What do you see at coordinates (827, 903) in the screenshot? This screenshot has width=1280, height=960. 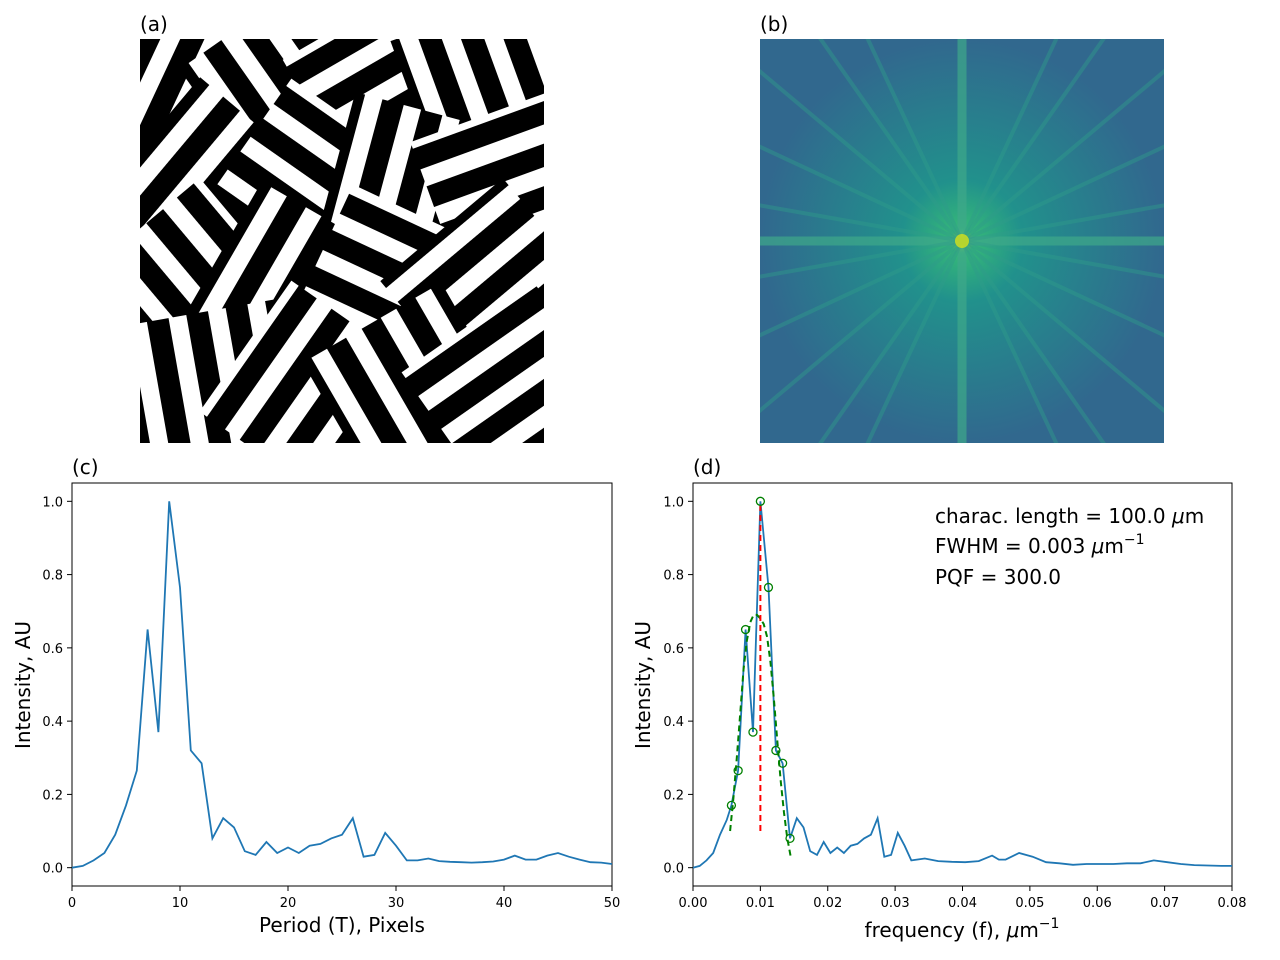 I see `x-tick-label: 0.02` at bounding box center [827, 903].